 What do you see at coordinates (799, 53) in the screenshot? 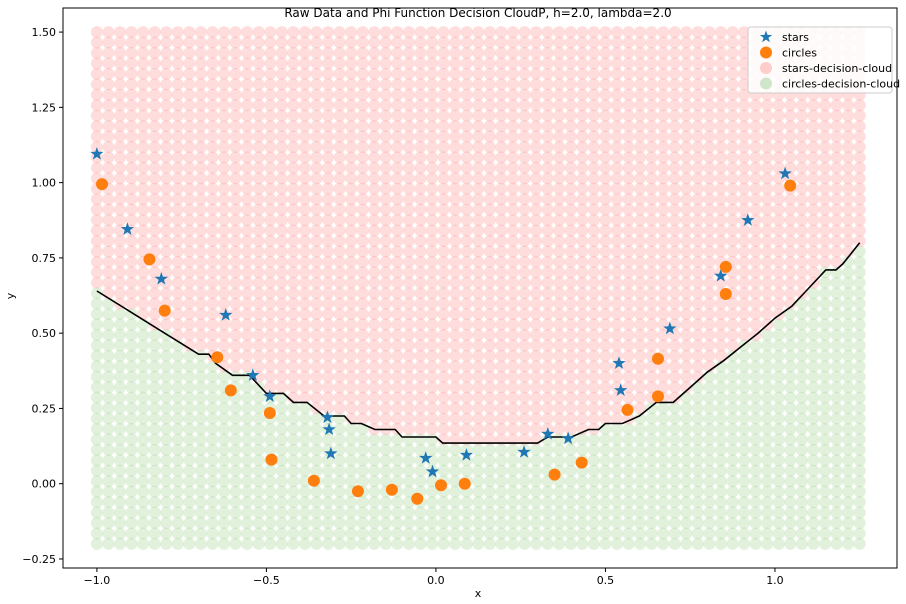
I see `legend-label-circles: circles` at bounding box center [799, 53].